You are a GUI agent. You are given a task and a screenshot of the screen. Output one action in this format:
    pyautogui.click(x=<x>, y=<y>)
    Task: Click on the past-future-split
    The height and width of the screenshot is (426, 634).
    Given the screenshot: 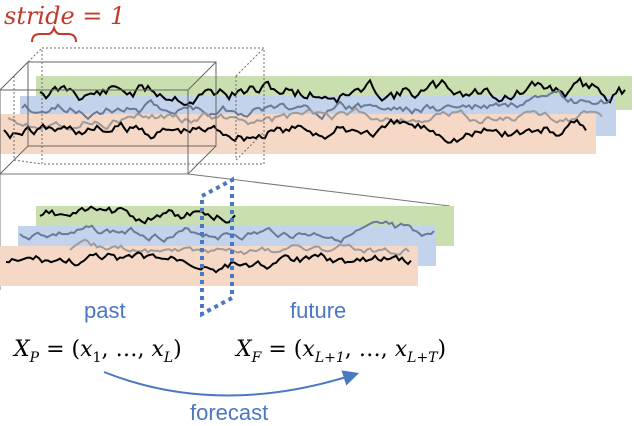 What is the action you would take?
    pyautogui.click(x=217, y=247)
    